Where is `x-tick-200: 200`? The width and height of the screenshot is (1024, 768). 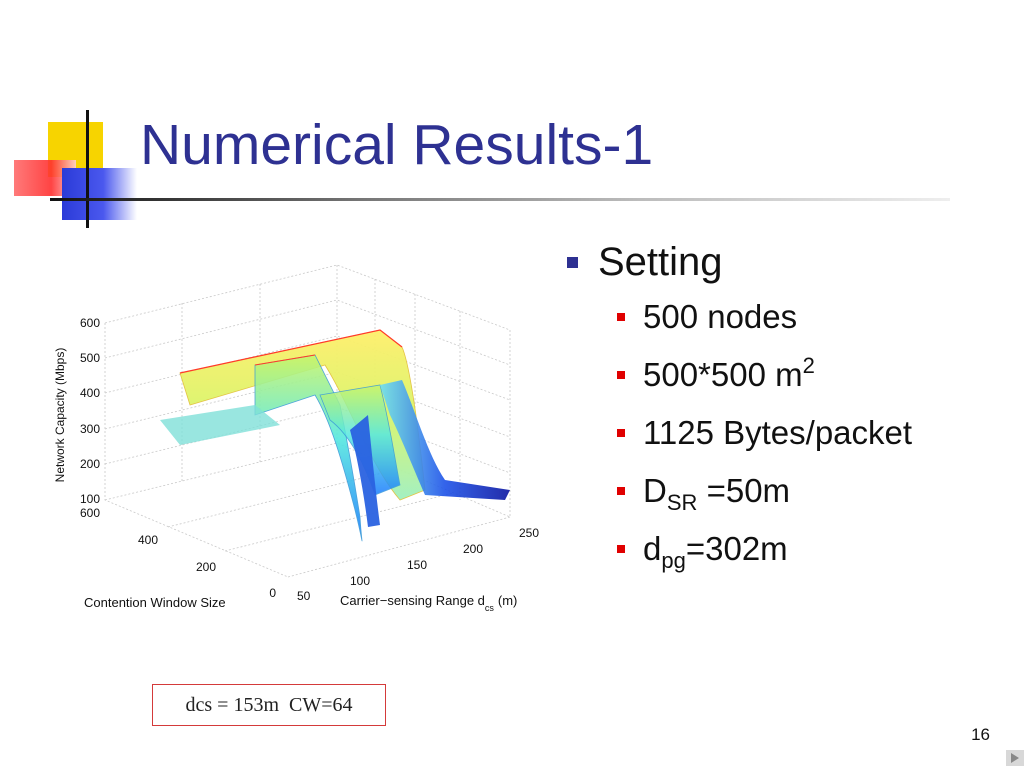
x-tick-200: 200 is located at coordinates (473, 549).